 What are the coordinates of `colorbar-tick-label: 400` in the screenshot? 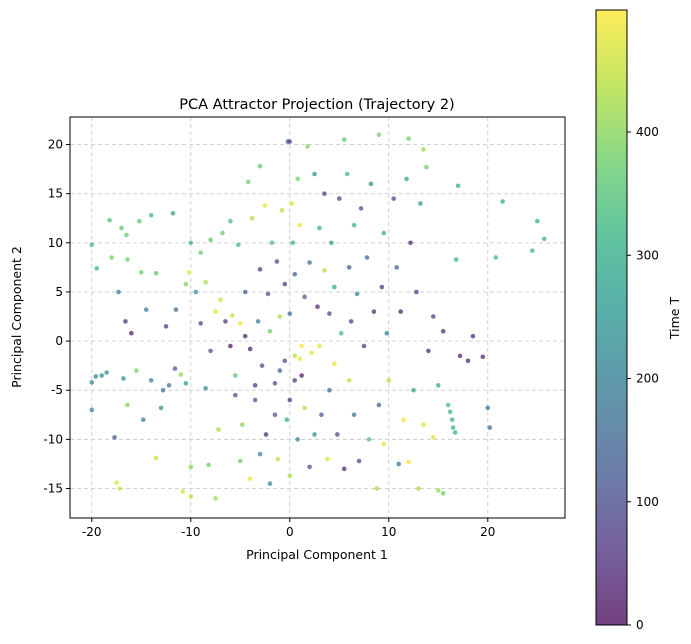 It's located at (647, 132).